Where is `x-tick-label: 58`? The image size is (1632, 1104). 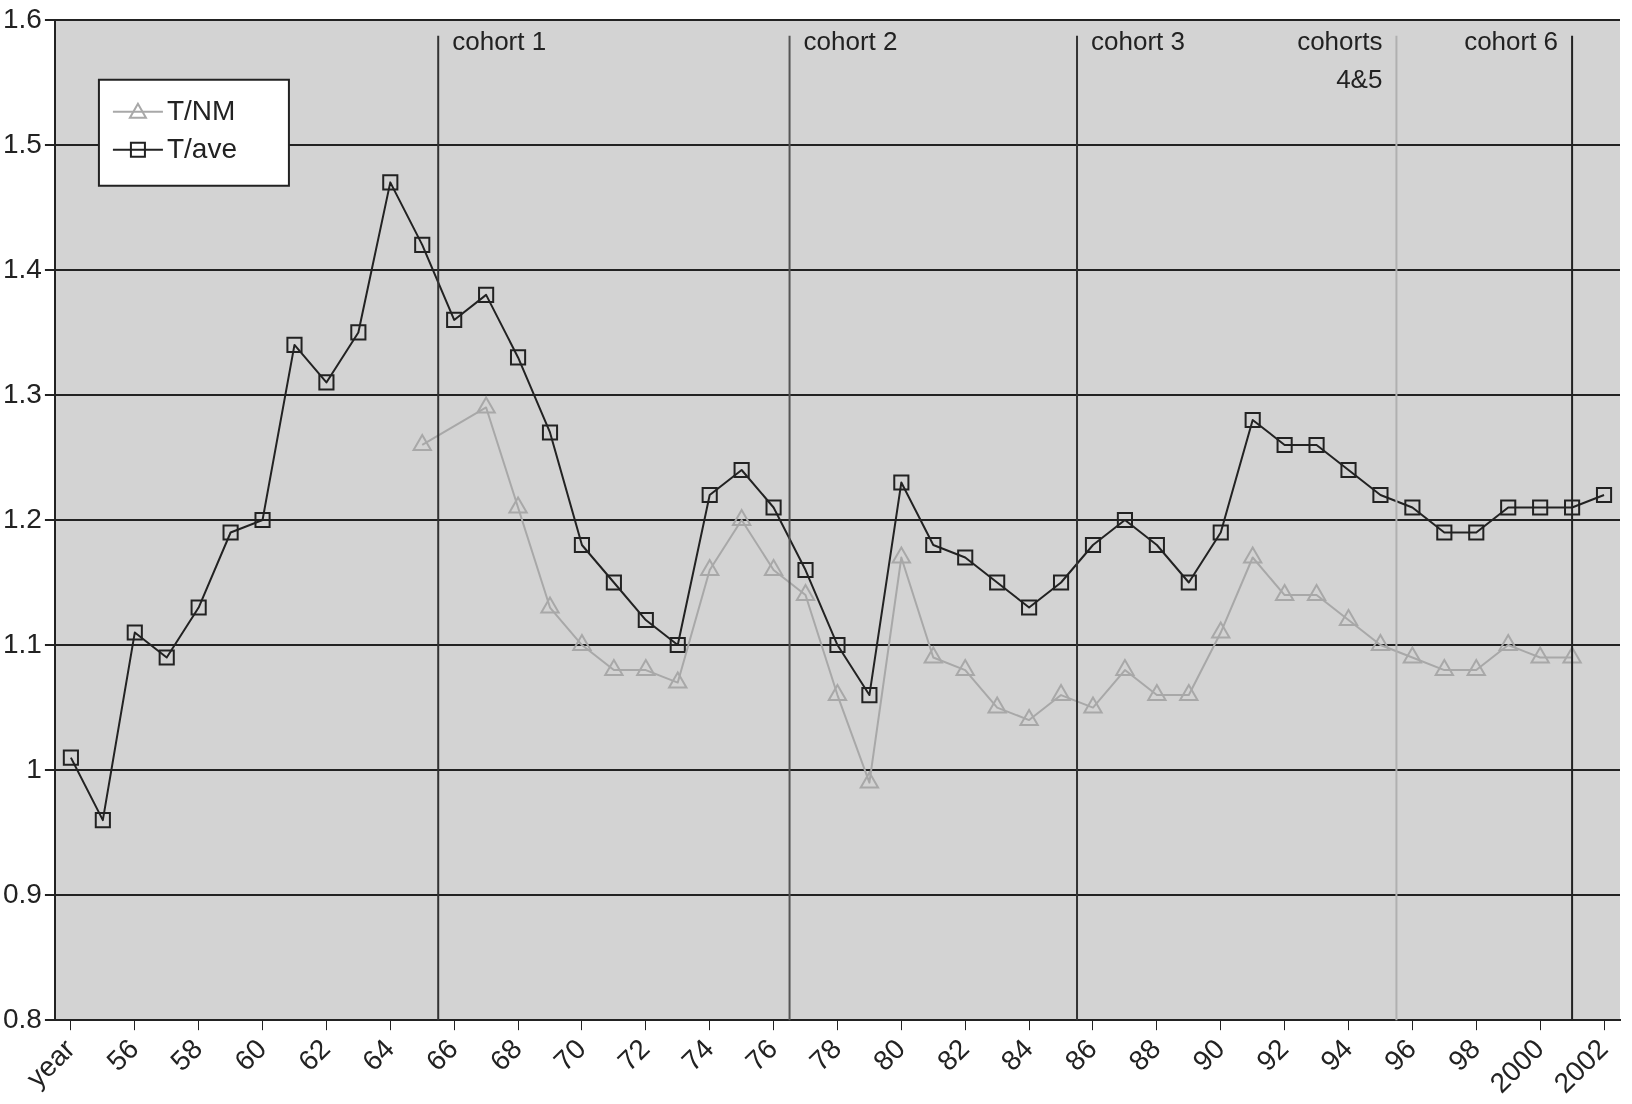 x-tick-label: 58 is located at coordinates (186, 1054).